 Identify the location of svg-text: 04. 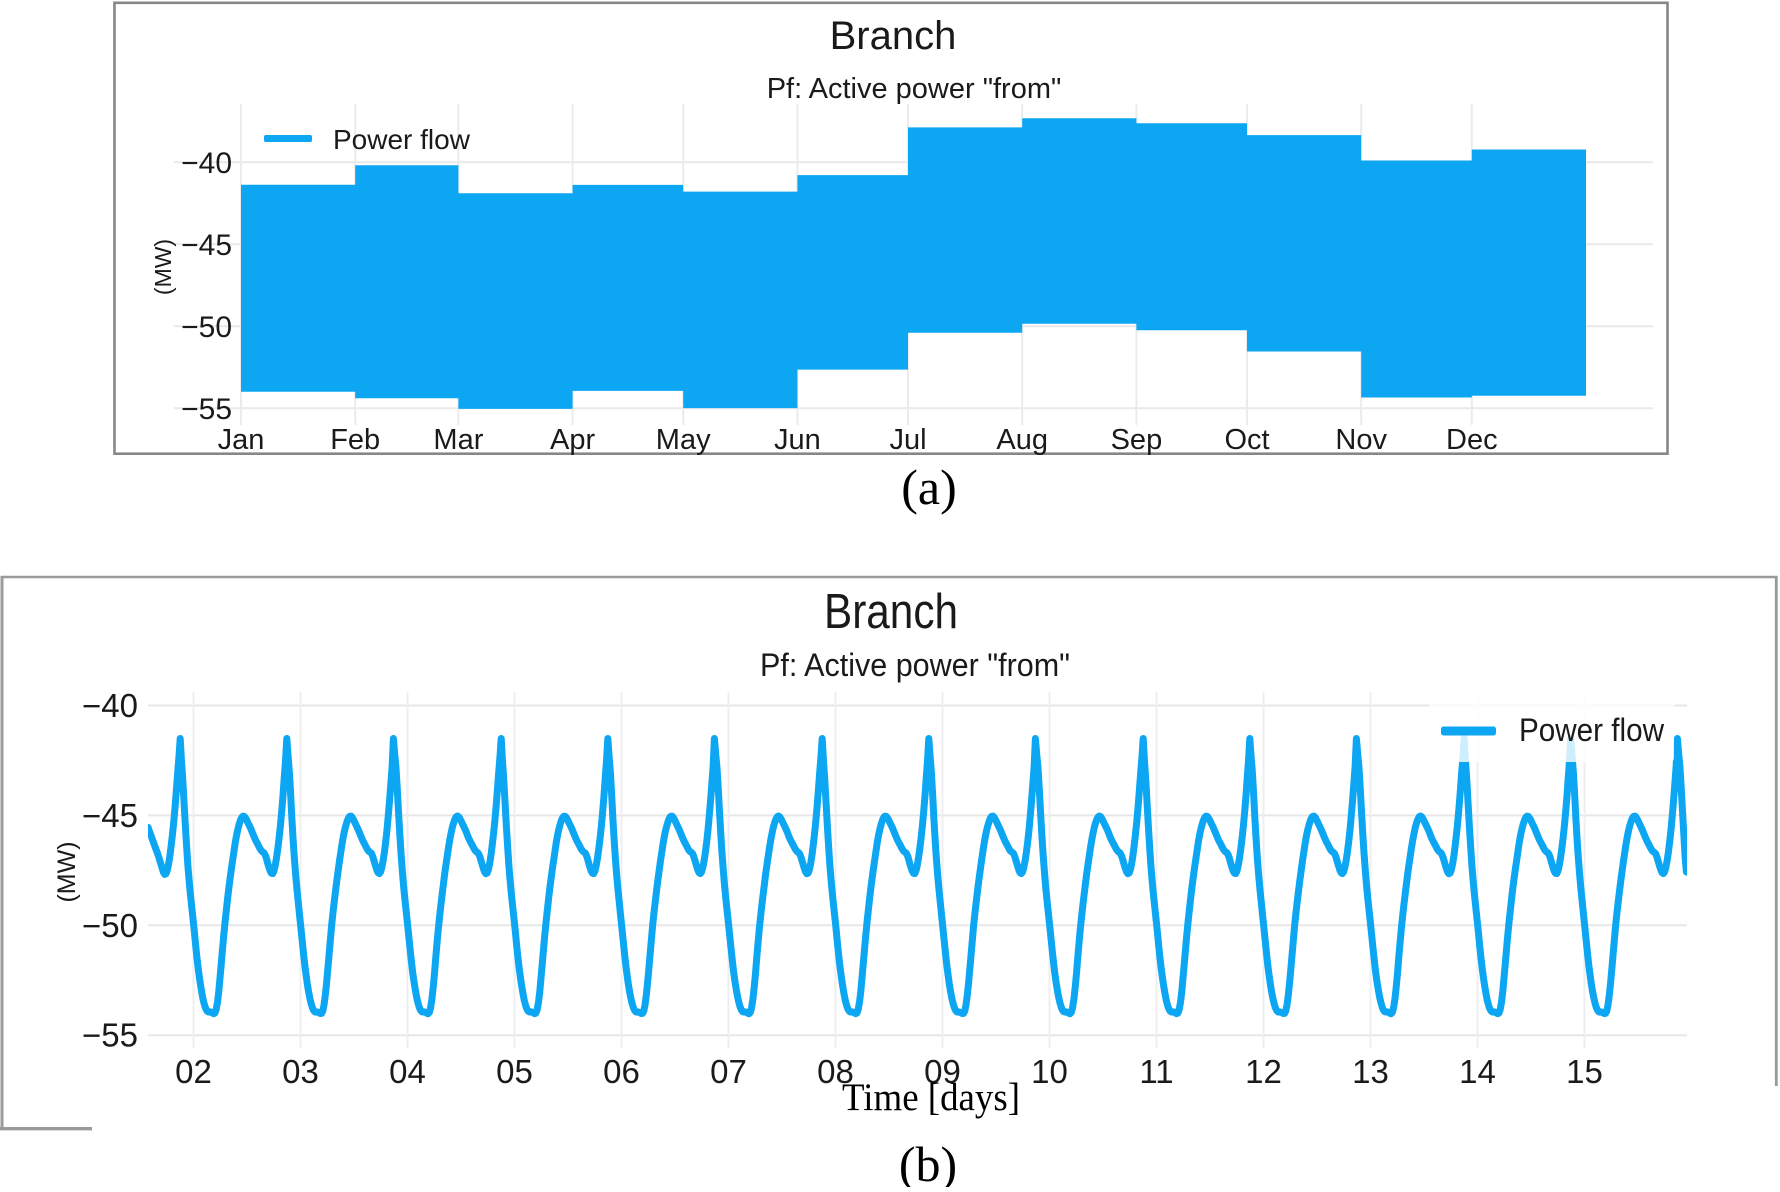
(407, 1071).